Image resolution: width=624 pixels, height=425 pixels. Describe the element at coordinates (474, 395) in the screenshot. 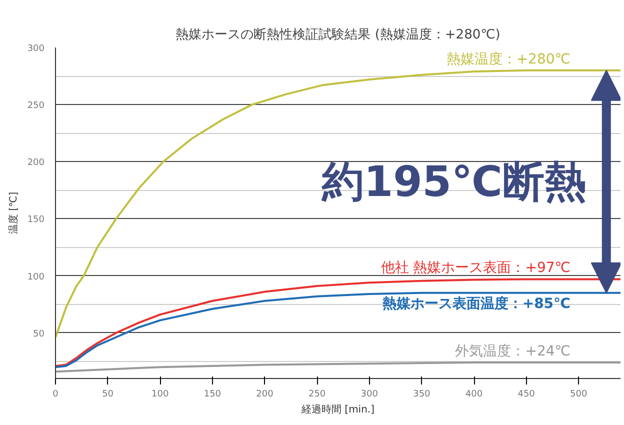

I see `x-tick-label: 400` at that location.